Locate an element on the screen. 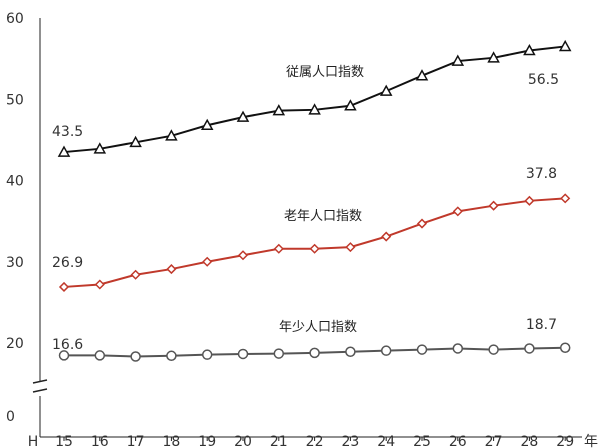  end-value-label: 18.7 is located at coordinates (541, 325).